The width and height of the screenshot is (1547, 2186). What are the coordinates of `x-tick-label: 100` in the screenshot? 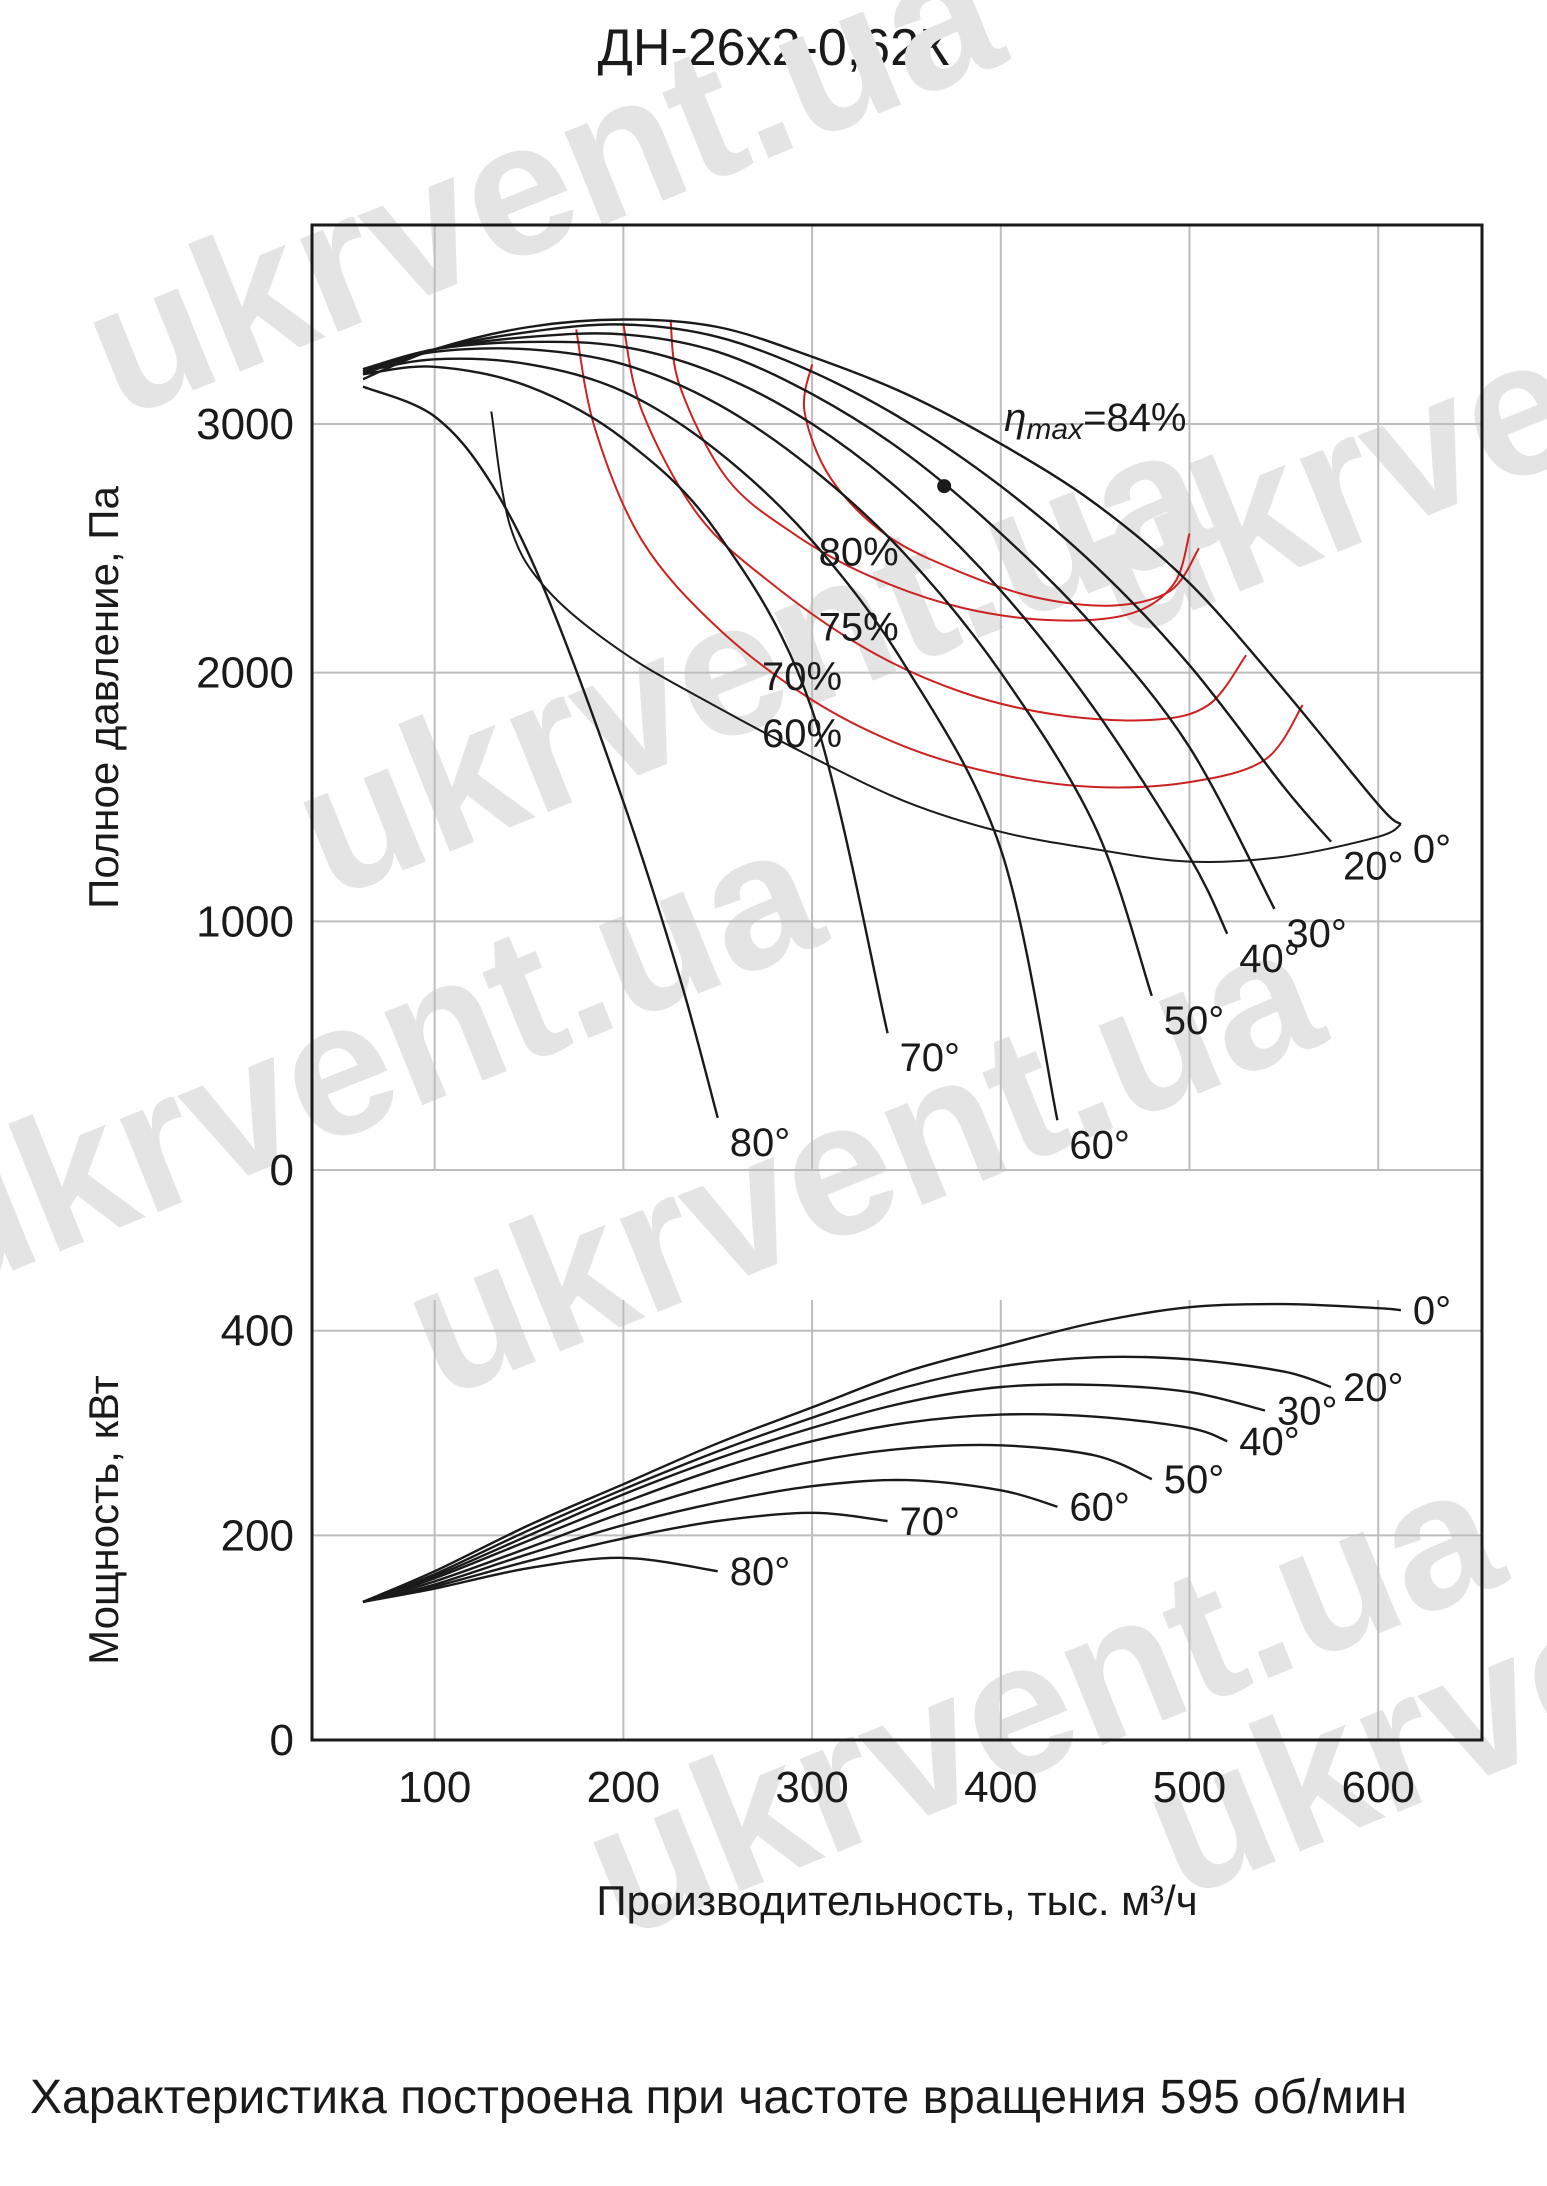 It's located at (434, 1787).